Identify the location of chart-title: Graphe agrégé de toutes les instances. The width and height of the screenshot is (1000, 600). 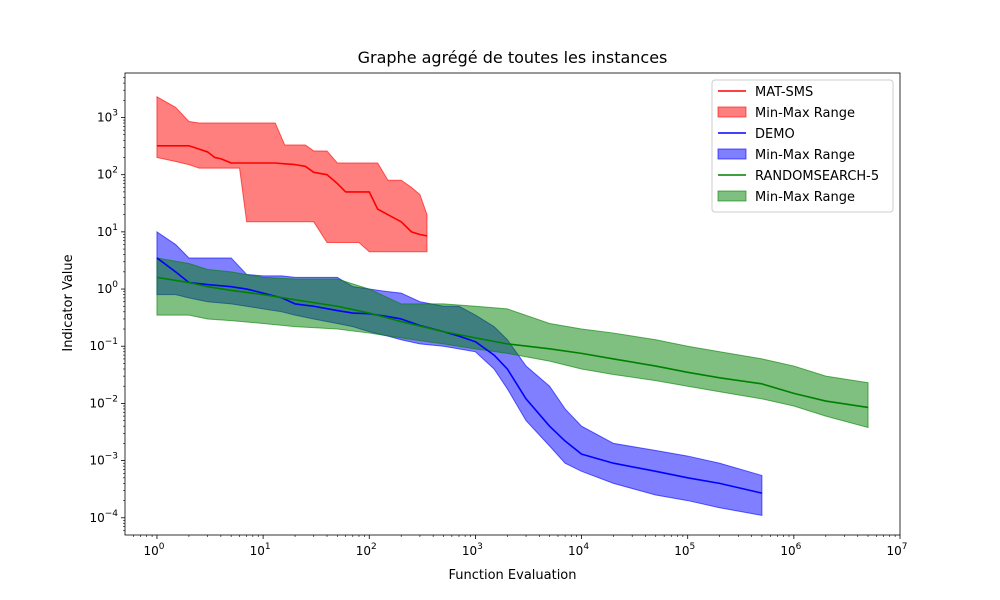
(513, 57).